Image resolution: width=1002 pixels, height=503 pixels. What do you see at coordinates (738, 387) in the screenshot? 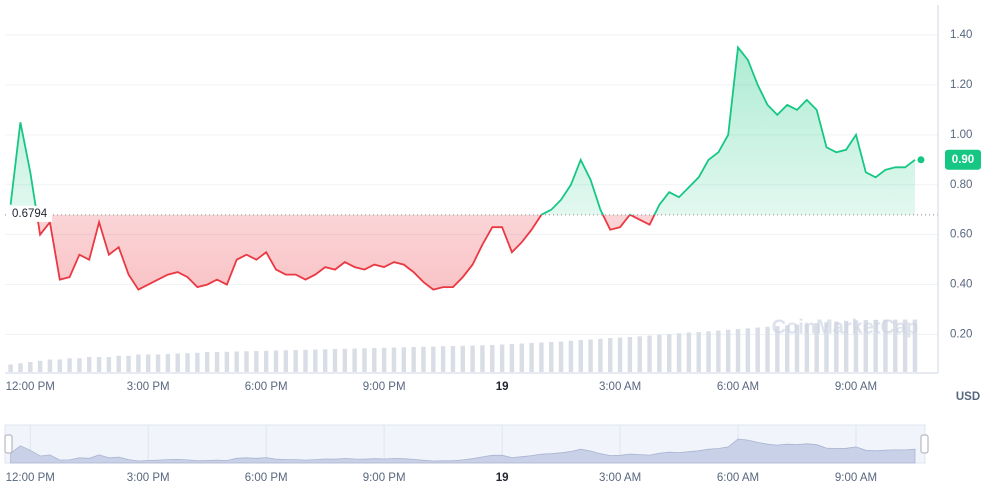
I see `x-tick-label: 6:00 AM` at bounding box center [738, 387].